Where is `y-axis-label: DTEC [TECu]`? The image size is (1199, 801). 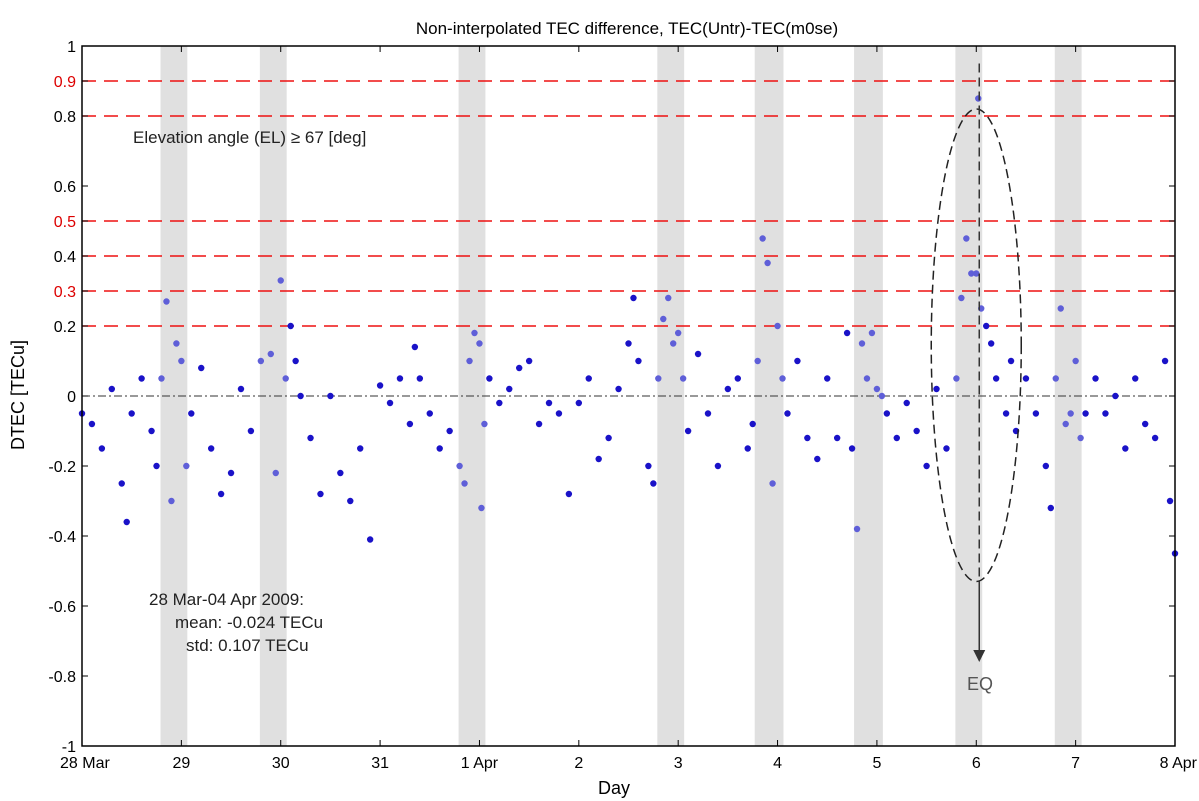 y-axis-label: DTEC [TECu] is located at coordinates (18, 395).